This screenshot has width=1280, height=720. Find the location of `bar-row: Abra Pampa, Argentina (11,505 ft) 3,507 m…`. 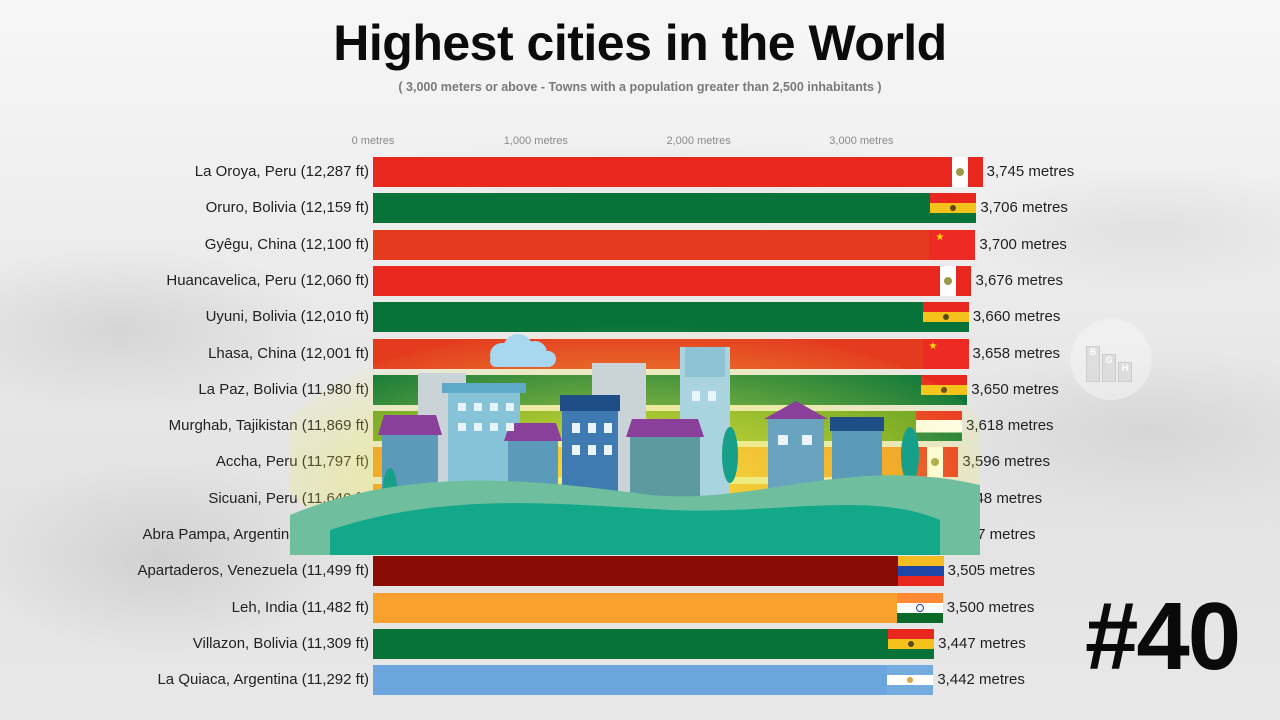

bar-row: Abra Pampa, Argentina (11,505 ft) 3,507 m… is located at coordinates (640, 535).